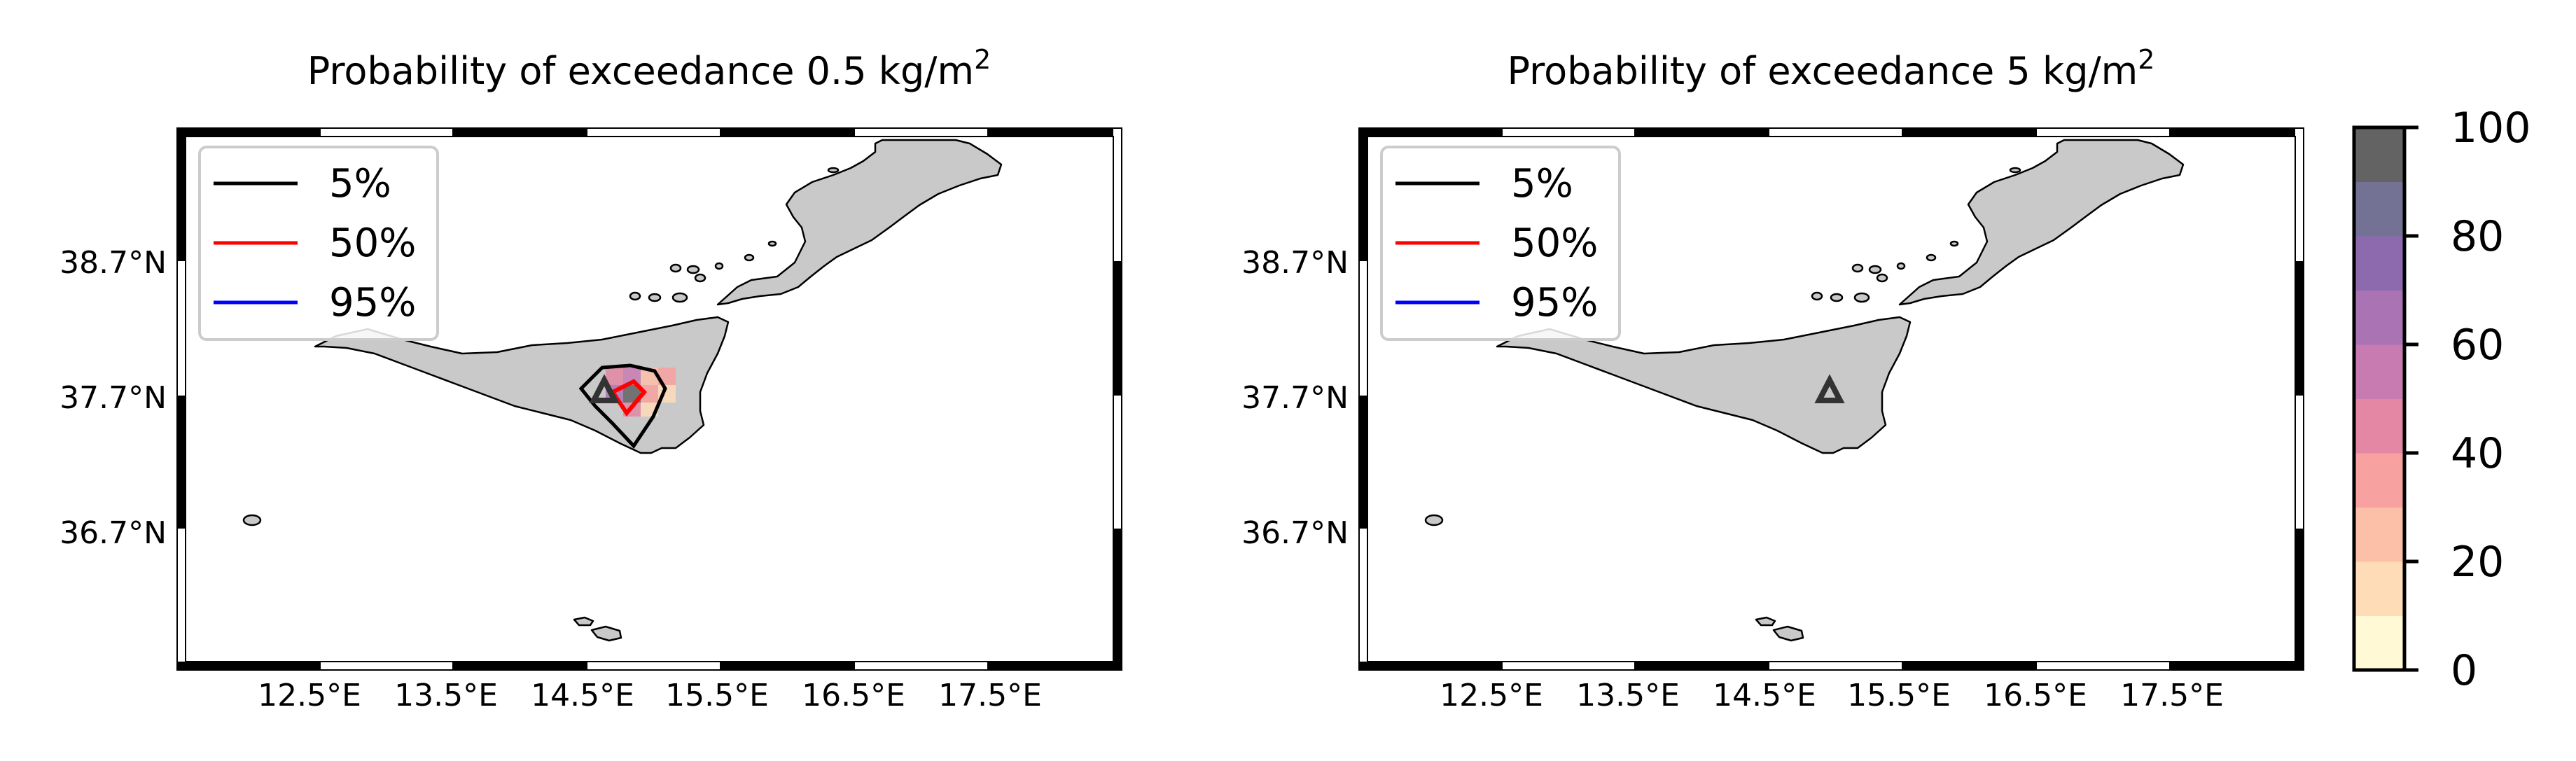  What do you see at coordinates (2477, 345) in the screenshot?
I see `colorbar-tick-label: 60` at bounding box center [2477, 345].